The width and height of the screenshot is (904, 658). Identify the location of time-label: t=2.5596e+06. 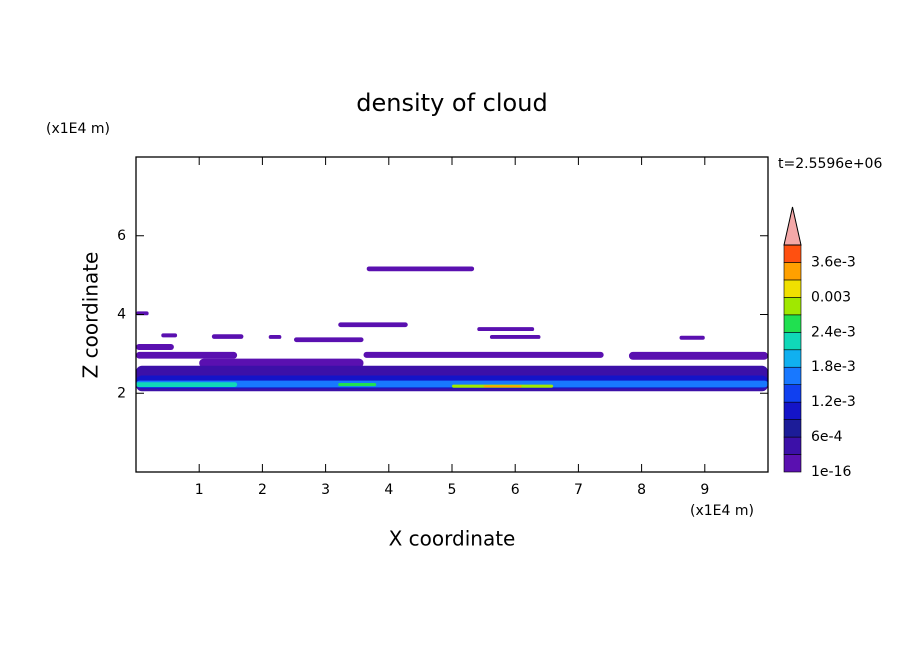
(830, 164).